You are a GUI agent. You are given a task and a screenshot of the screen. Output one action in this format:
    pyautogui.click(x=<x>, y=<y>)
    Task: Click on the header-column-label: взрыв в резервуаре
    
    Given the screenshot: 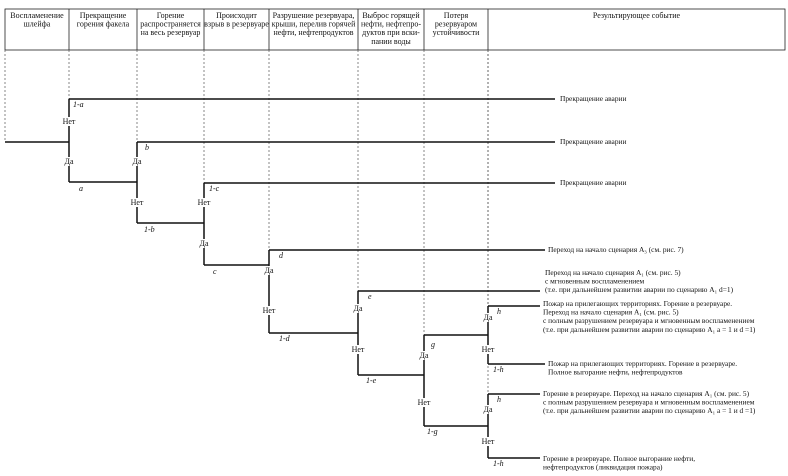 What is the action you would take?
    pyautogui.click(x=236, y=24)
    